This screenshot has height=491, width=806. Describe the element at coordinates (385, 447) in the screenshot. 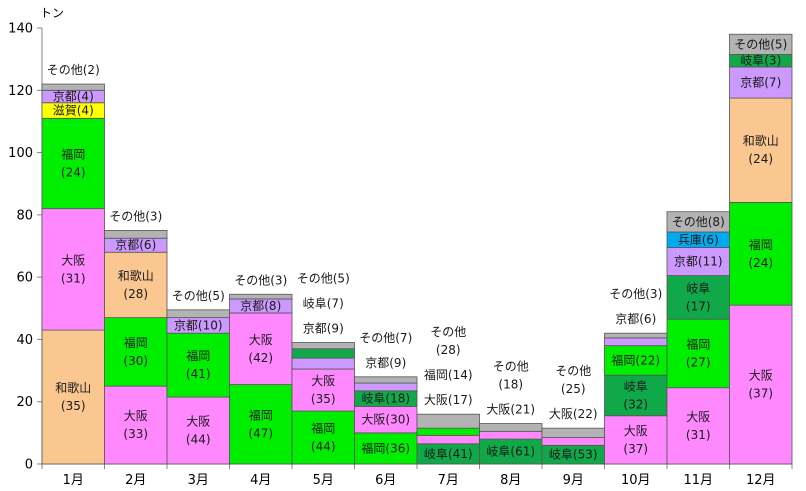

I see `segment-label: 福岡(36)` at that location.